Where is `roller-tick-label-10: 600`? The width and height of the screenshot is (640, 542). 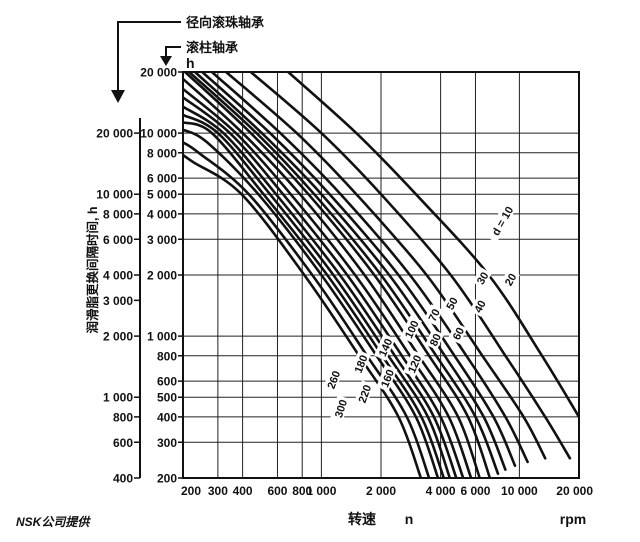
roller-tick-label-10: 600 is located at coordinates (167, 382).